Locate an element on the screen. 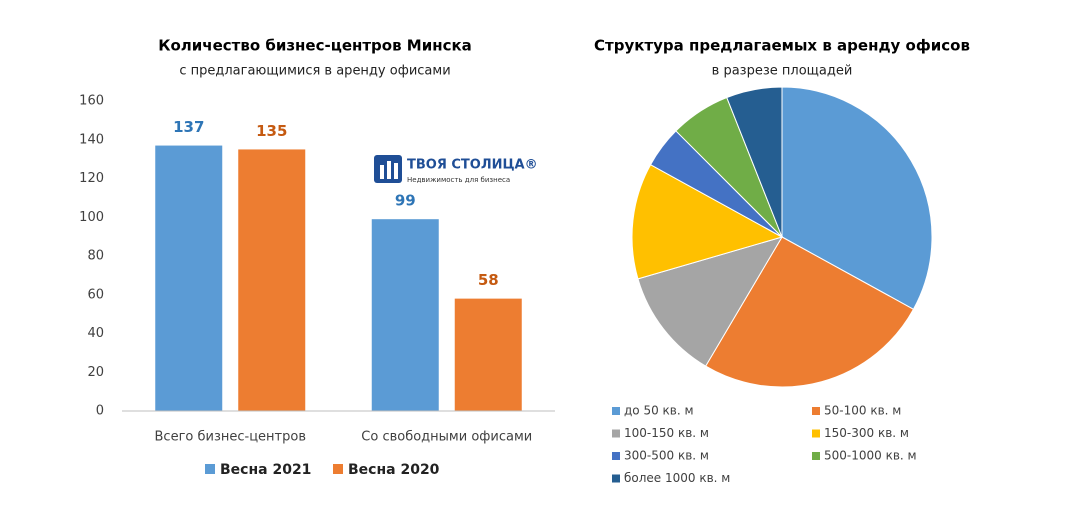 The height and width of the screenshot is (512, 1092). logo-subtitle: Недвижимость для бизнеса is located at coordinates (458, 180).